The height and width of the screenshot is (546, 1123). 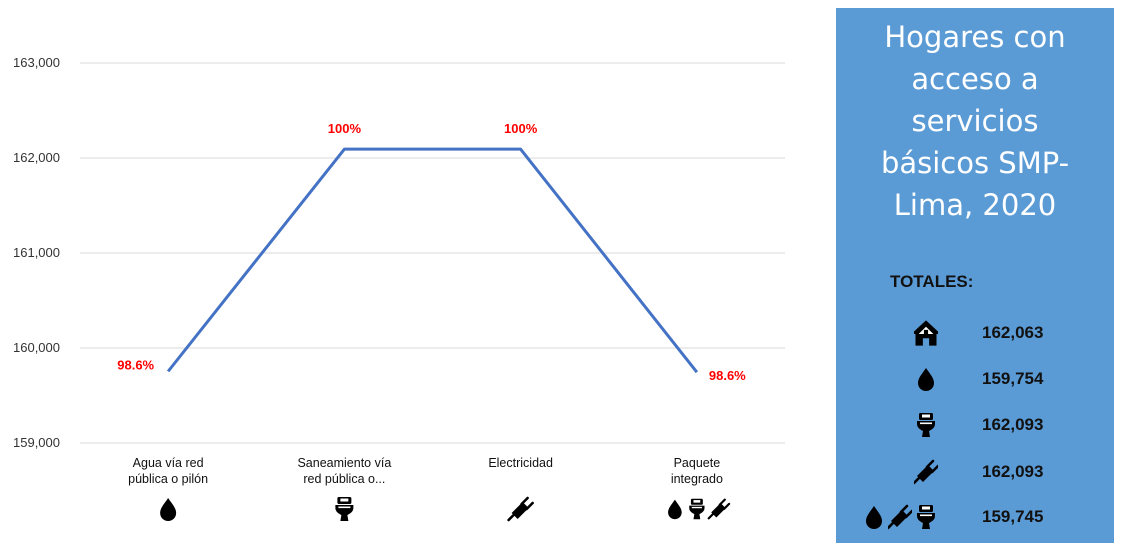 I want to click on category-label: Electricidad, so click(x=520, y=463).